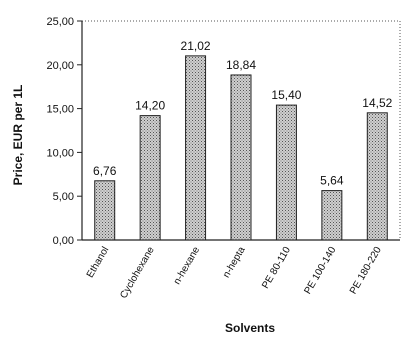 The image size is (404, 337). What do you see at coordinates (332, 181) in the screenshot?
I see `bar-value-label: 5,64` at bounding box center [332, 181].